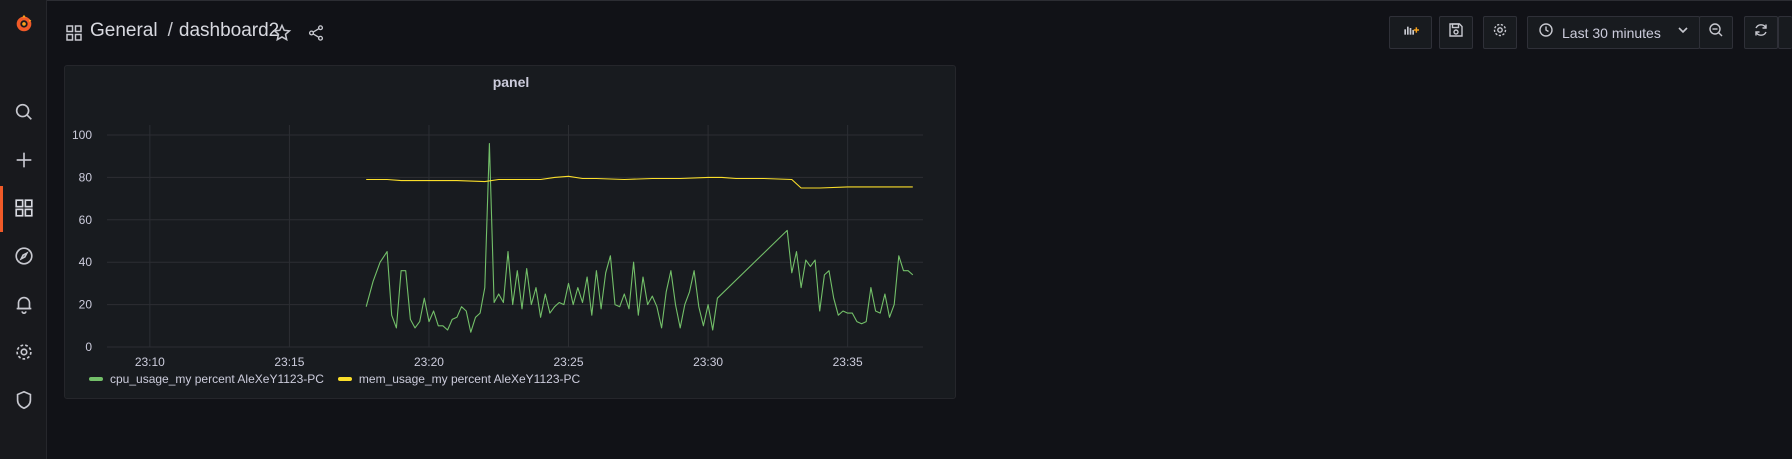  I want to click on panel-title: panel, so click(511, 82).